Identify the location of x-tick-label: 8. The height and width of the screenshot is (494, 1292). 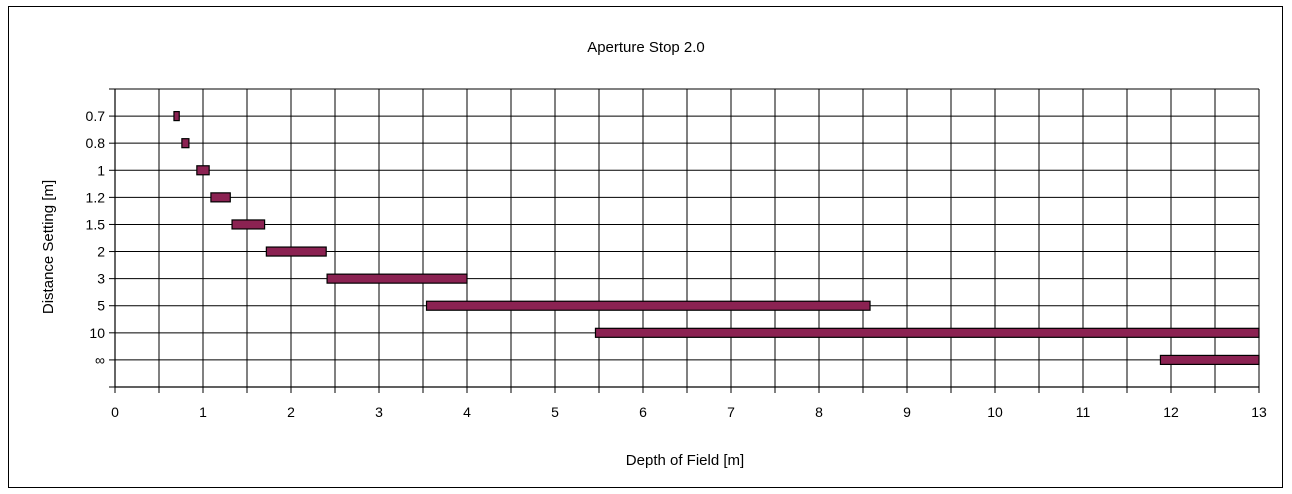
(819, 412).